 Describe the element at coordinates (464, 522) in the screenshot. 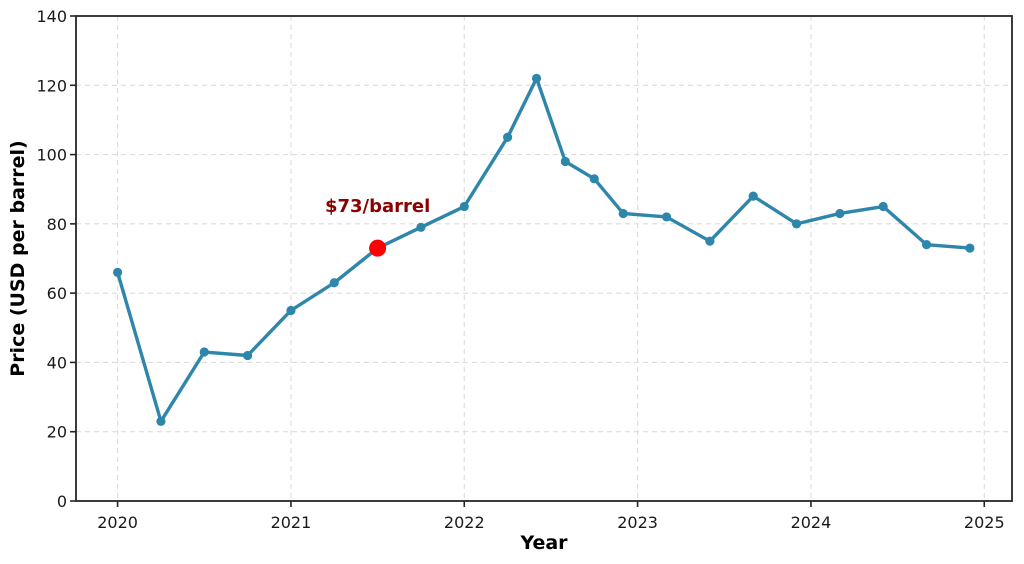

I see `x-tick-label: 2022` at that location.